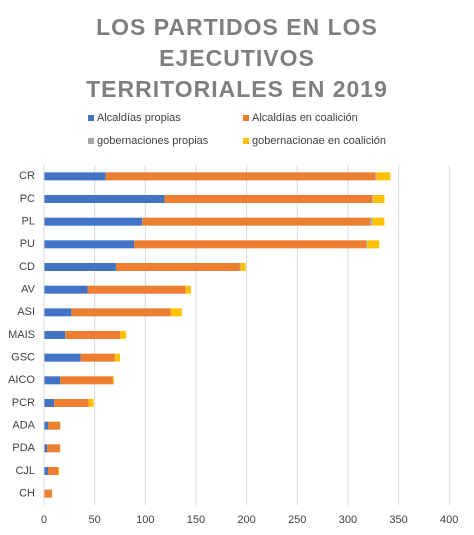  What do you see at coordinates (398, 520) in the screenshot?
I see `x-tick-label: 350` at bounding box center [398, 520].